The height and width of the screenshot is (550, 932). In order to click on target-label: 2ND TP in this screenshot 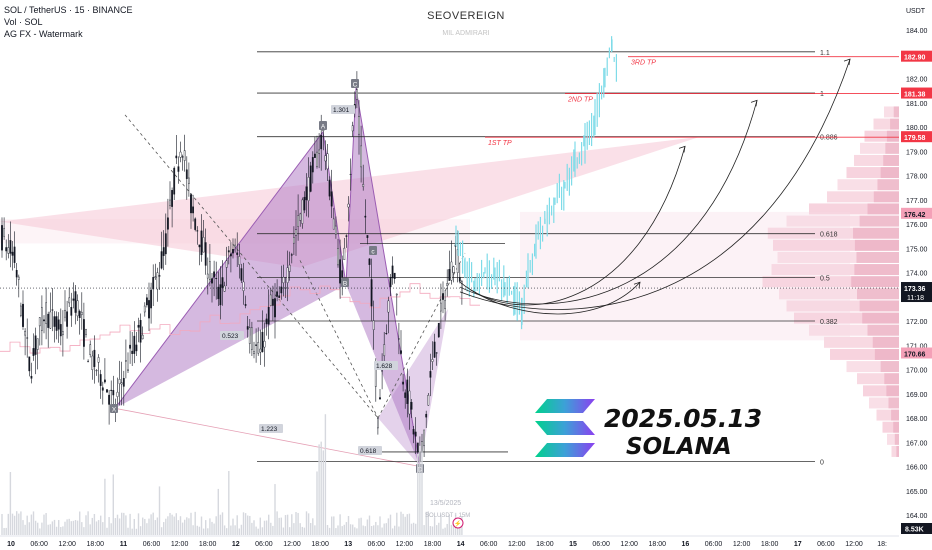, I will do `click(580, 100)`.